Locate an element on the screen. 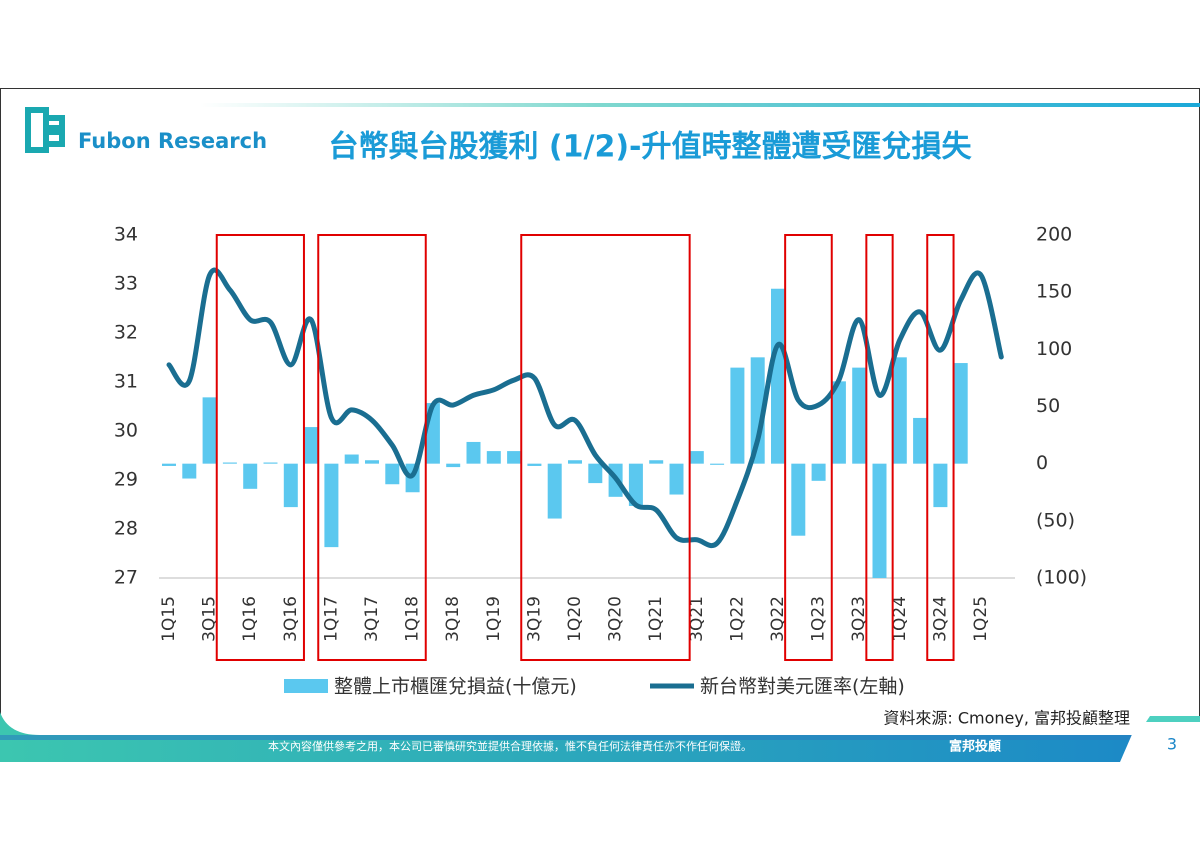 The height and width of the screenshot is (849, 1200). x-tick-label: 1Q19 is located at coordinates (494, 619).